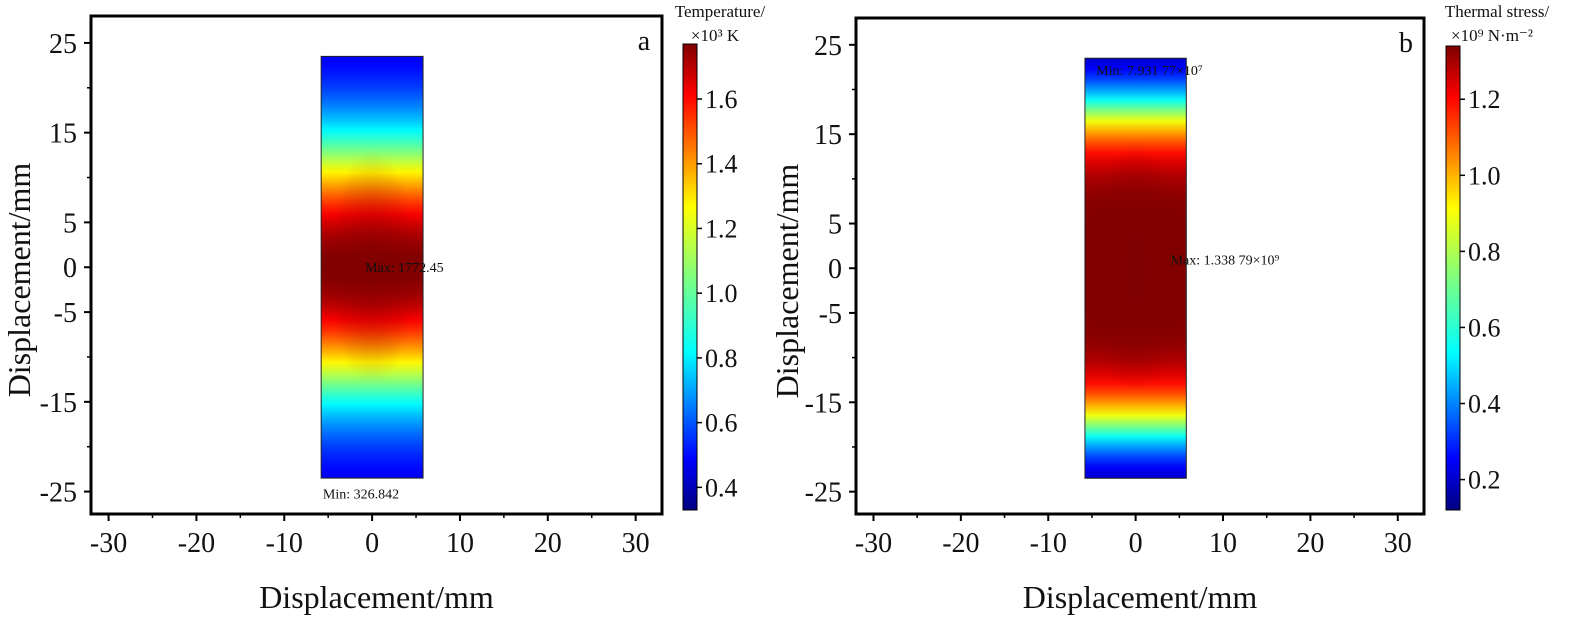 Image resolution: width=1572 pixels, height=624 pixels. Describe the element at coordinates (1406, 43) in the screenshot. I see `panel-label: b` at that location.